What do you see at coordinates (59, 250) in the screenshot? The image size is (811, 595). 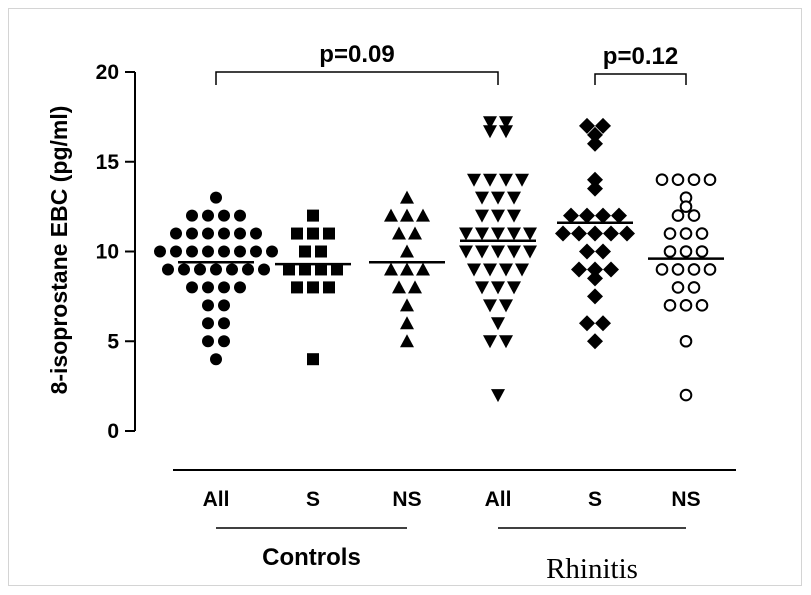 I see `y-axis-label: 8-isoprostane EBC (pg/ml)` at bounding box center [59, 250].